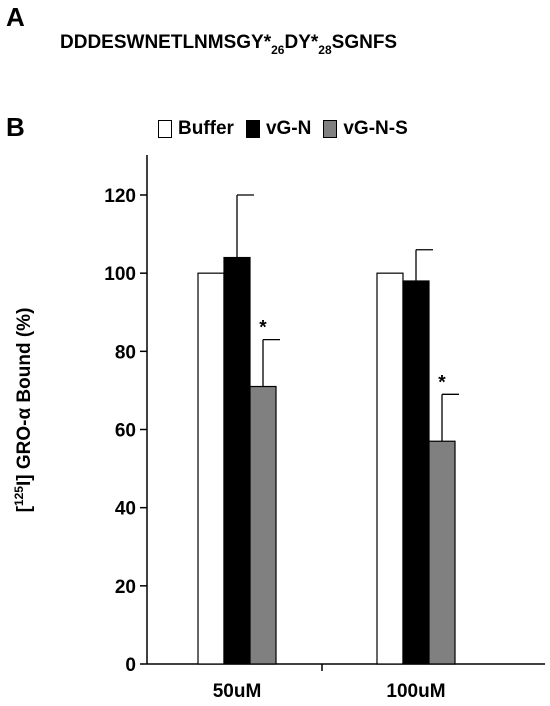 This screenshot has width=550, height=706. I want to click on y-tick-label-0: 0, so click(130, 665).